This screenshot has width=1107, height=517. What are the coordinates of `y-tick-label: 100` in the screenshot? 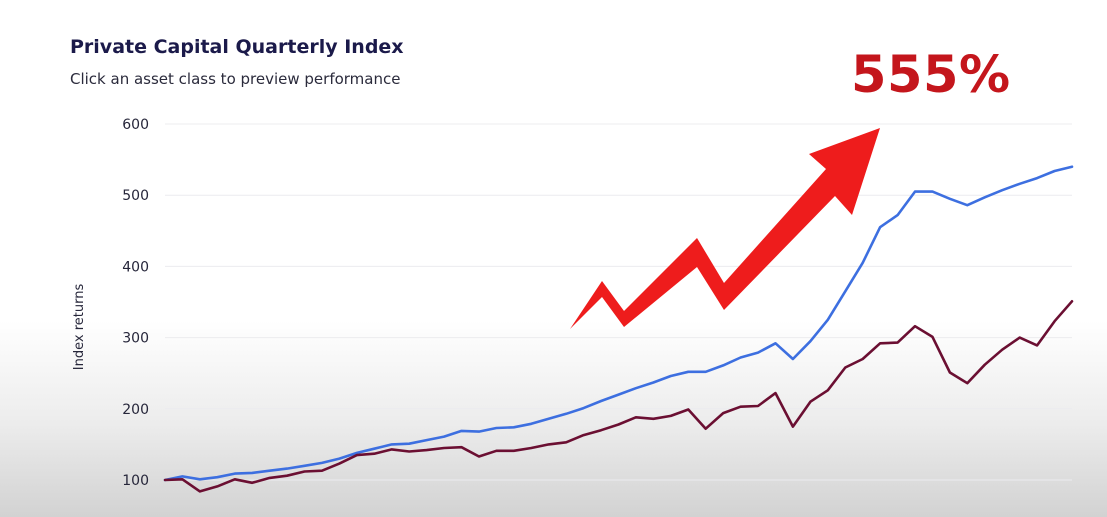 It's located at (135, 481).